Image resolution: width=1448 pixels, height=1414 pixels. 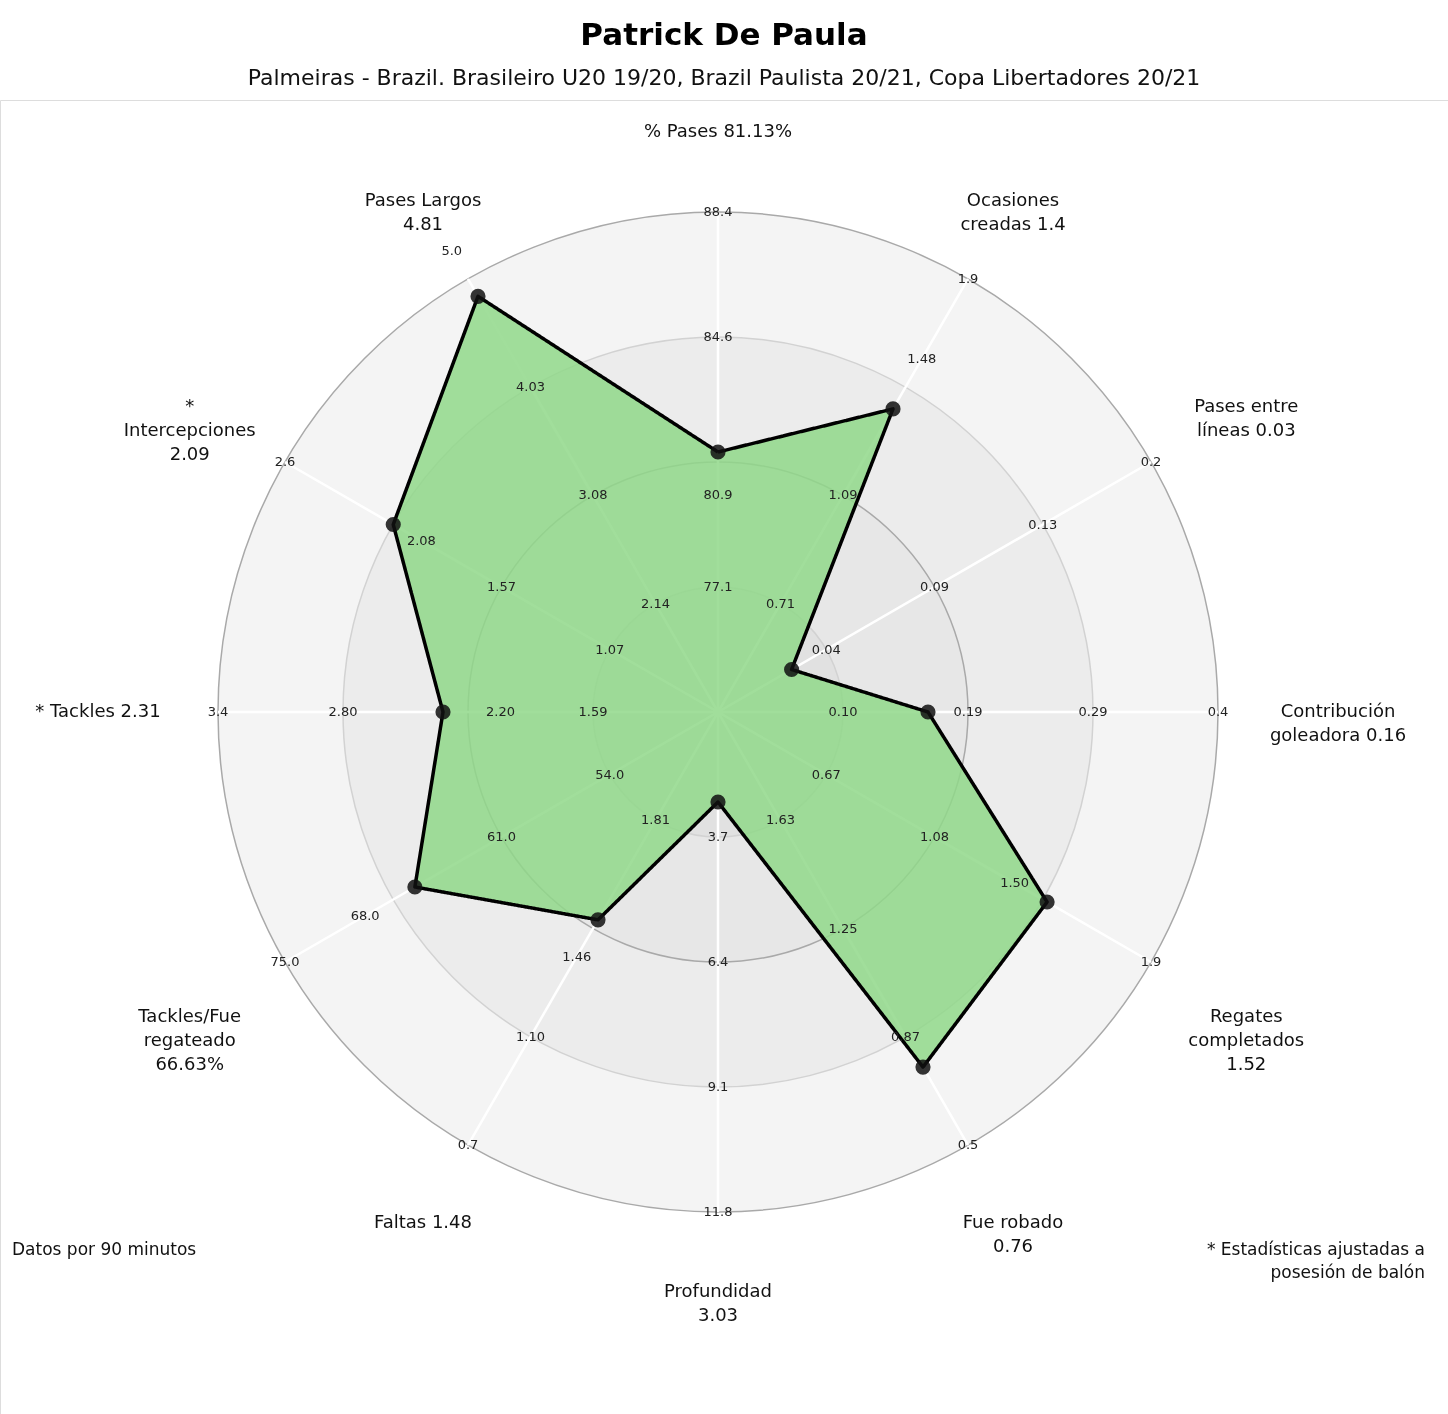 I want to click on text: 0.7, so click(x=468, y=1145).